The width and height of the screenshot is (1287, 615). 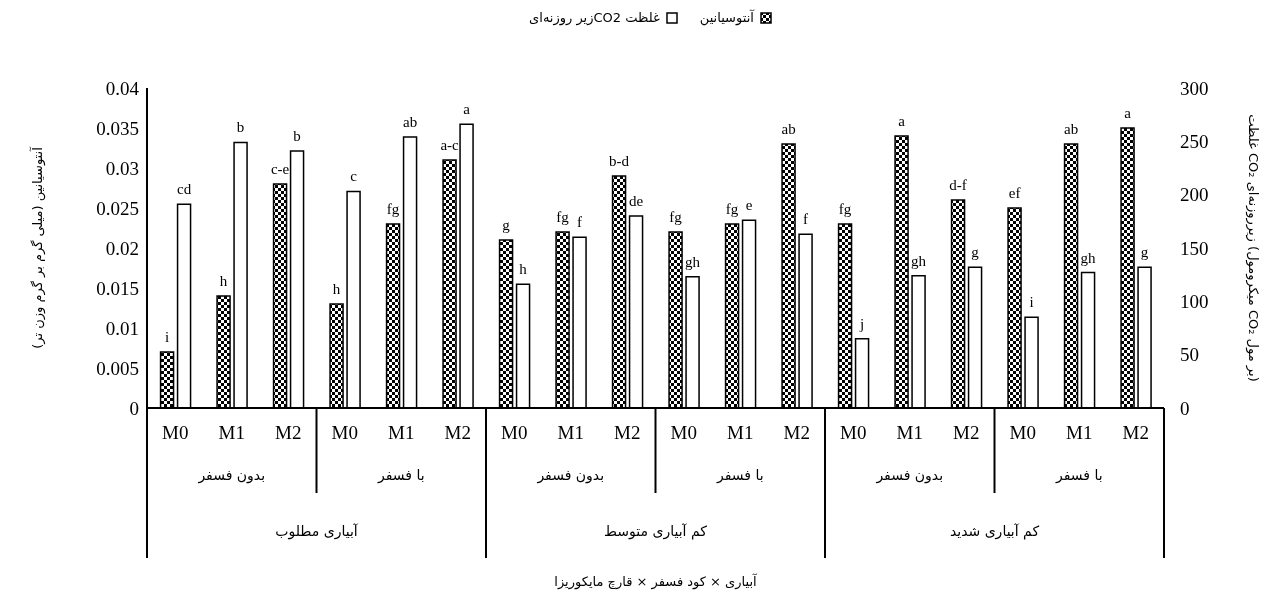 I want to click on y2-tick-label: 100, so click(x=1194, y=302).